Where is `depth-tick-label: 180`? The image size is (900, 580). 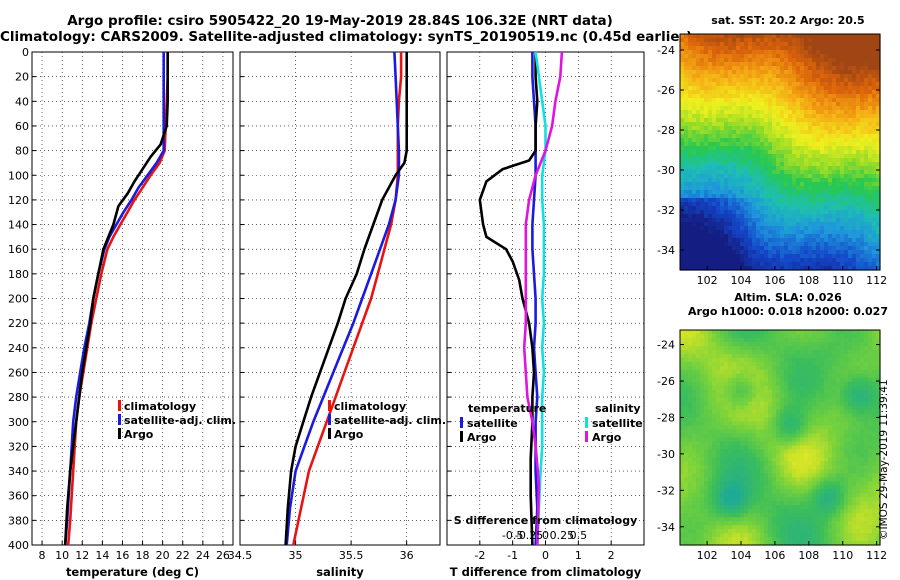 depth-tick-label: 180 is located at coordinates (18, 274).